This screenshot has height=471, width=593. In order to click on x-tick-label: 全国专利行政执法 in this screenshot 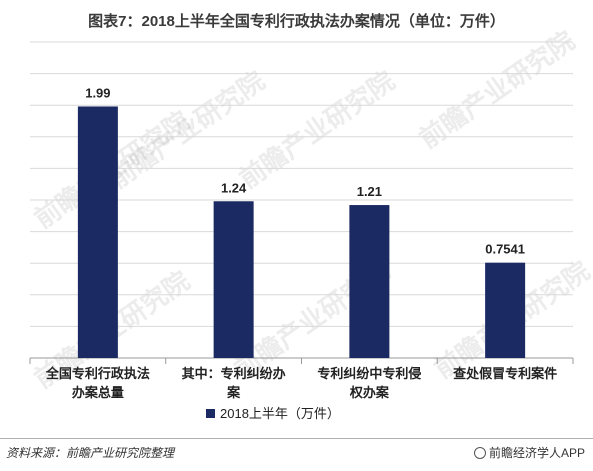, I will do `click(97, 373)`.